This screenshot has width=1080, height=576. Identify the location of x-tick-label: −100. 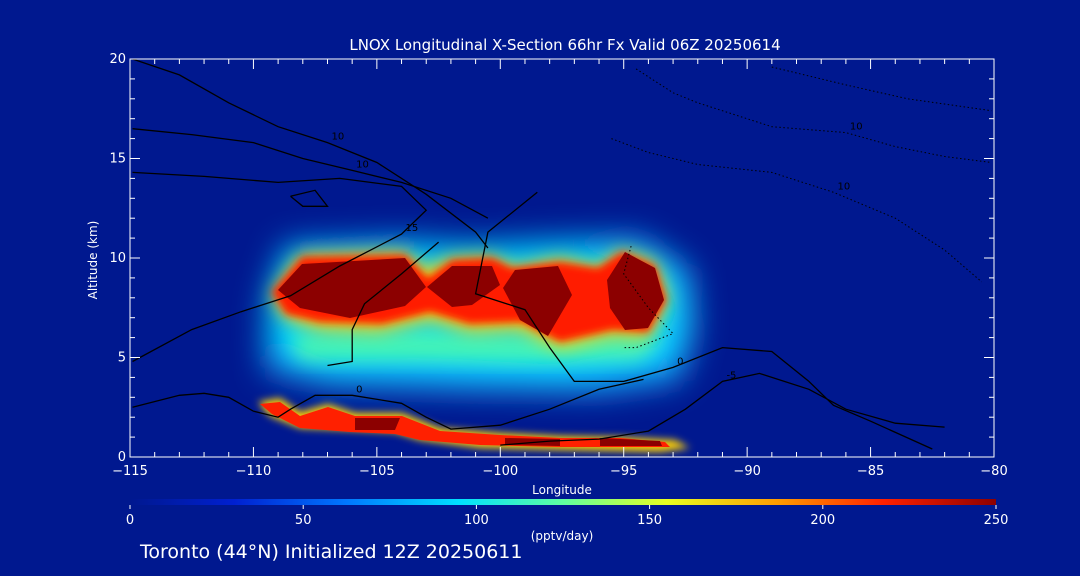
(500, 471).